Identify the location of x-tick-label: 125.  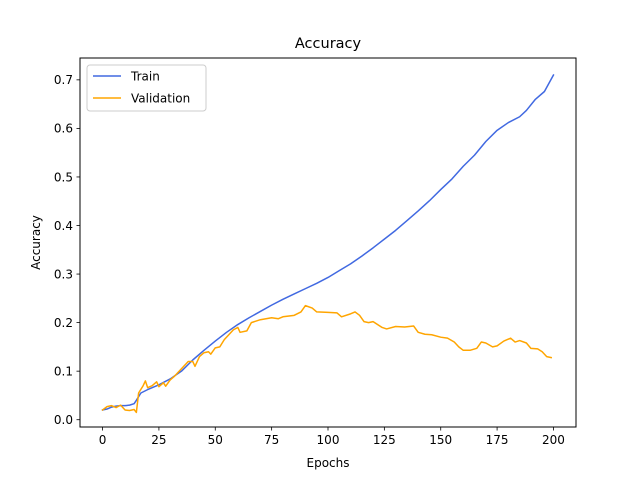
(384, 440).